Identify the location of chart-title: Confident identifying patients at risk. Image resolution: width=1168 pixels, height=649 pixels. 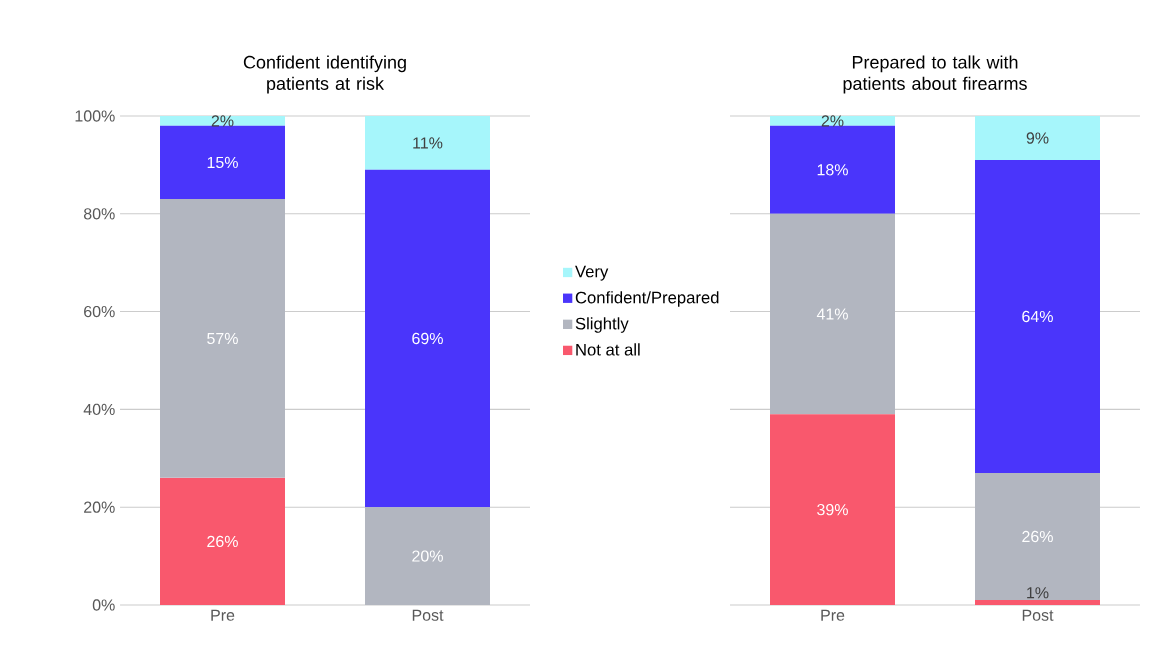
(324, 74).